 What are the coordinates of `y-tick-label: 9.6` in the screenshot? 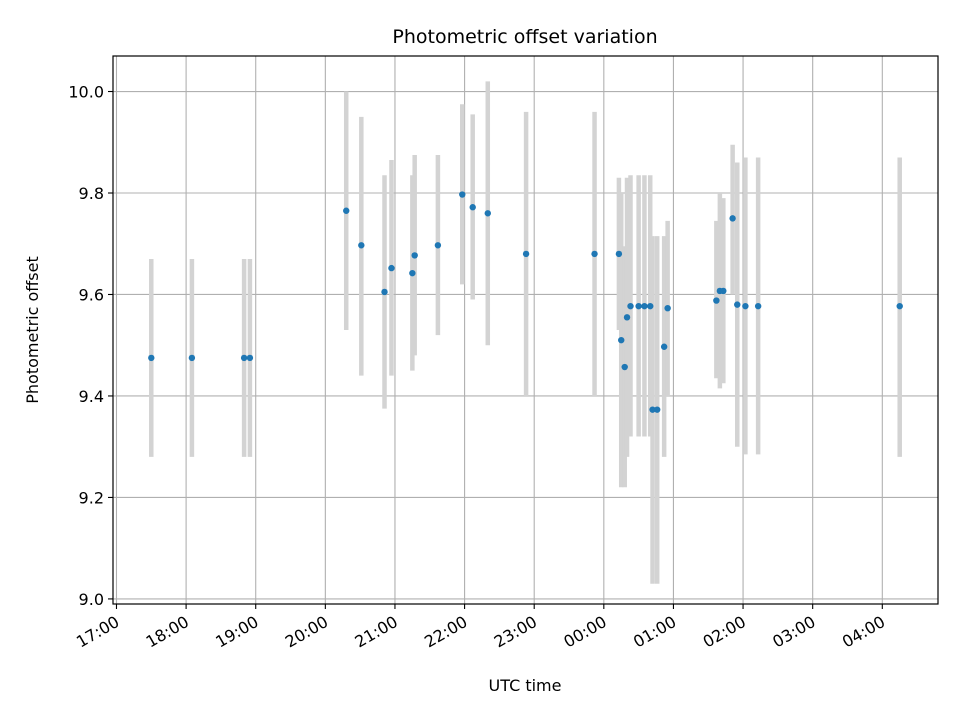 It's located at (91, 294).